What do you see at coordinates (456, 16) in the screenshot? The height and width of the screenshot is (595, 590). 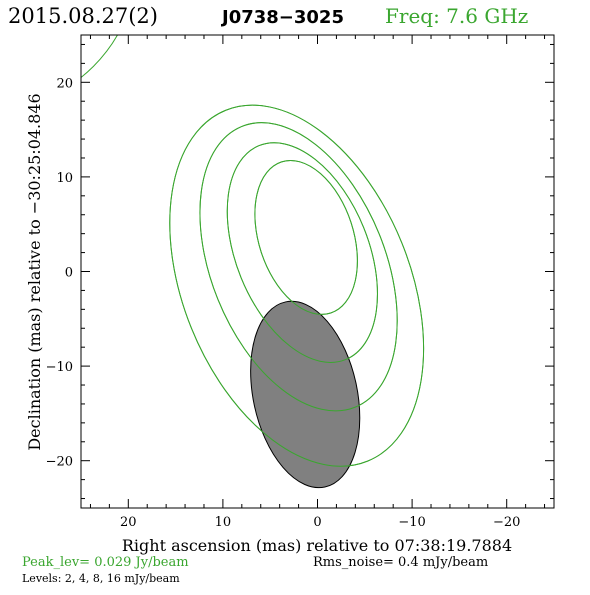 I see `frequency-label: Freq: 7.6 GHz` at bounding box center [456, 16].